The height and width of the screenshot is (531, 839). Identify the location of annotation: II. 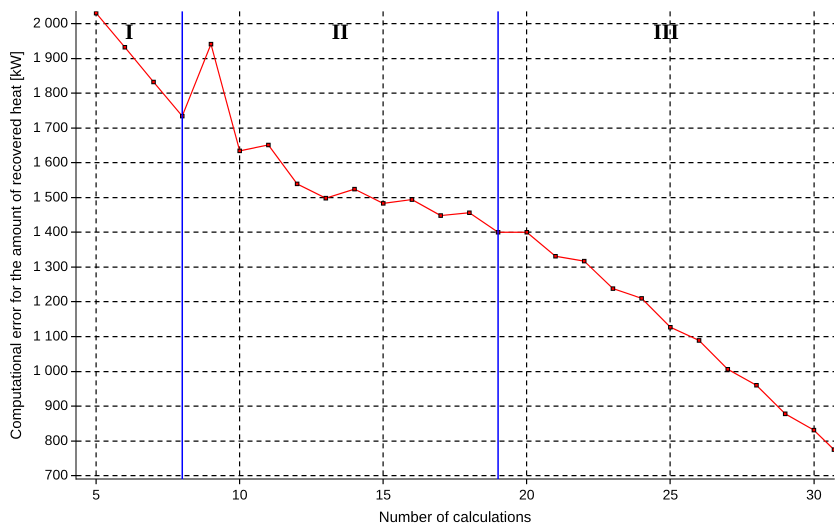
(340, 31).